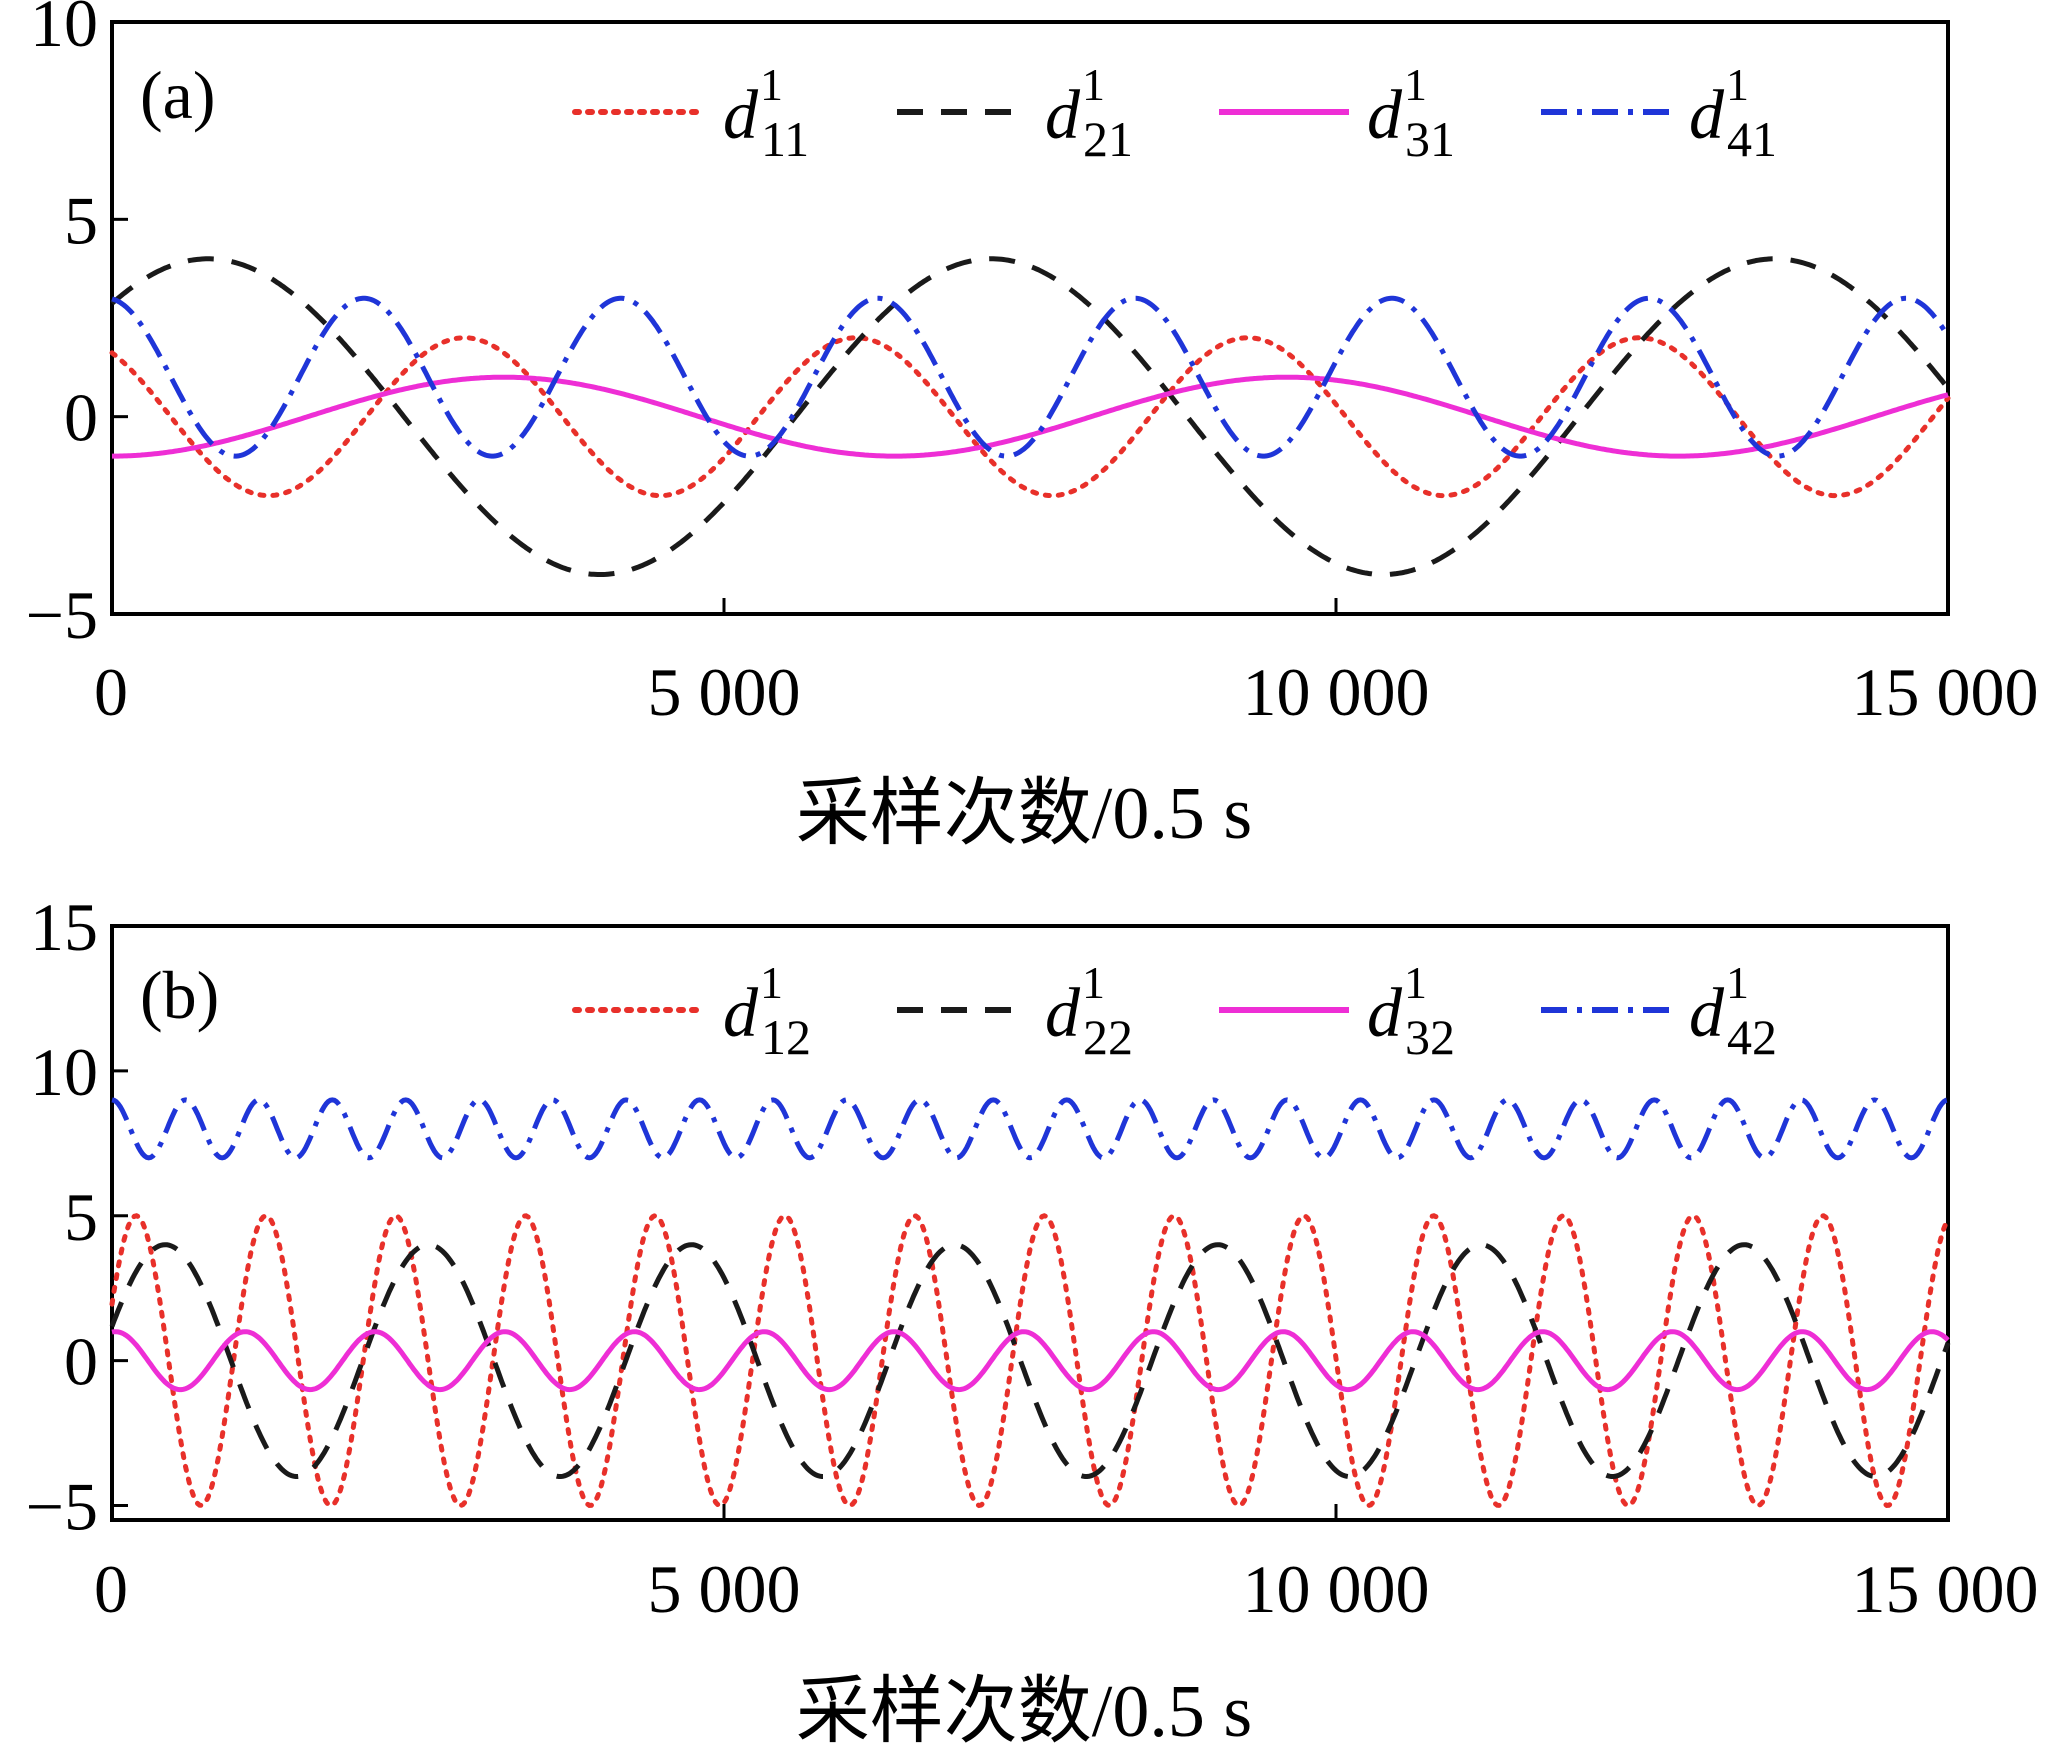 The image size is (2048, 1756). I want to click on legend-item-42: d1 42, so click(1659, 1011).